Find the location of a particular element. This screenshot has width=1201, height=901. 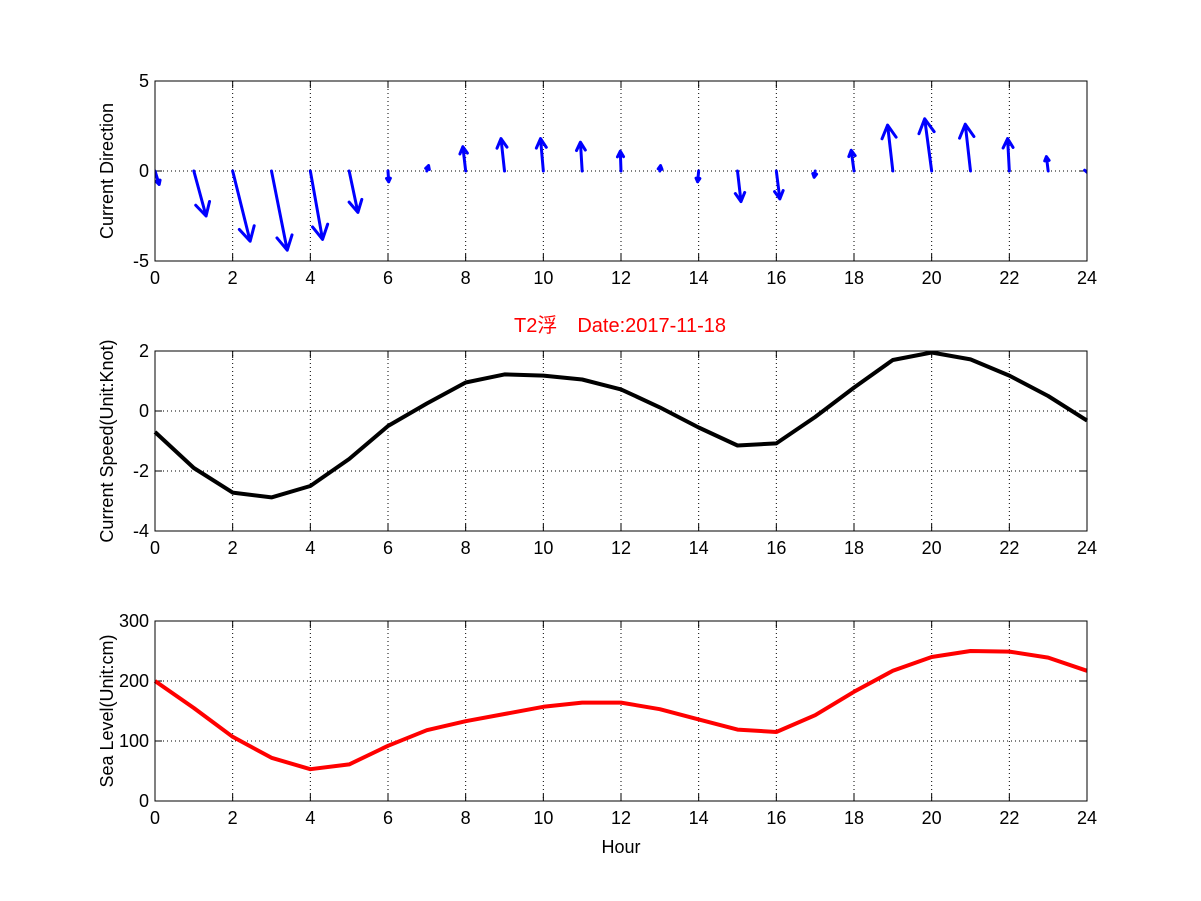

y-tick-label: -4 is located at coordinates (141, 531).